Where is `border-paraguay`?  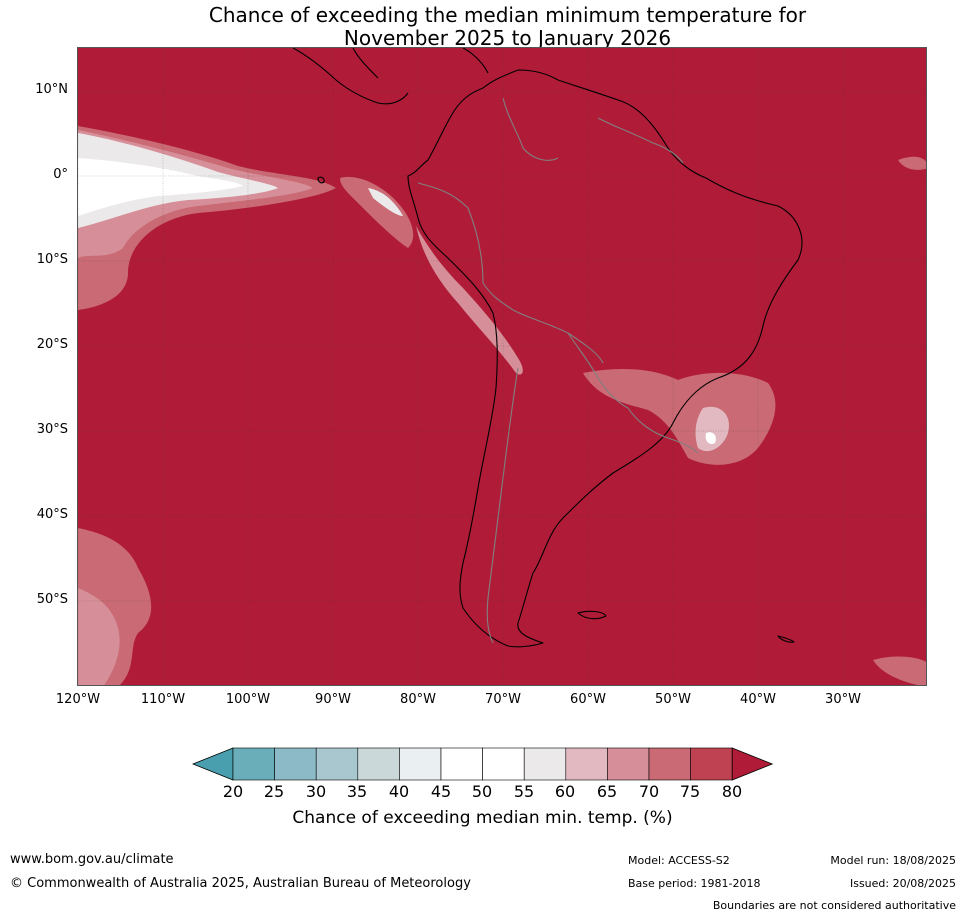
border-paraguay is located at coordinates (598, 370).